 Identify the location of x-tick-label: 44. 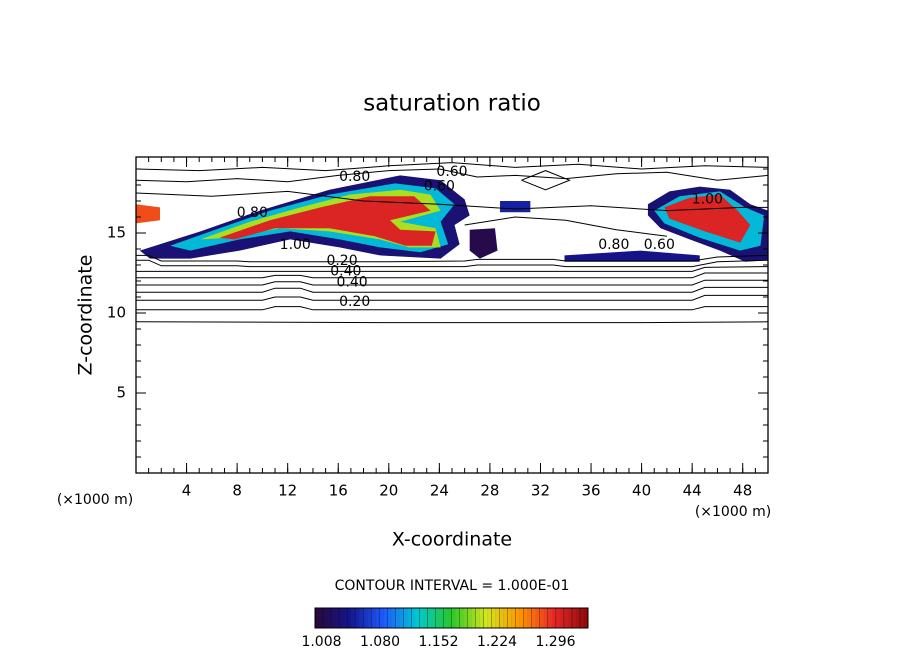
(692, 491).